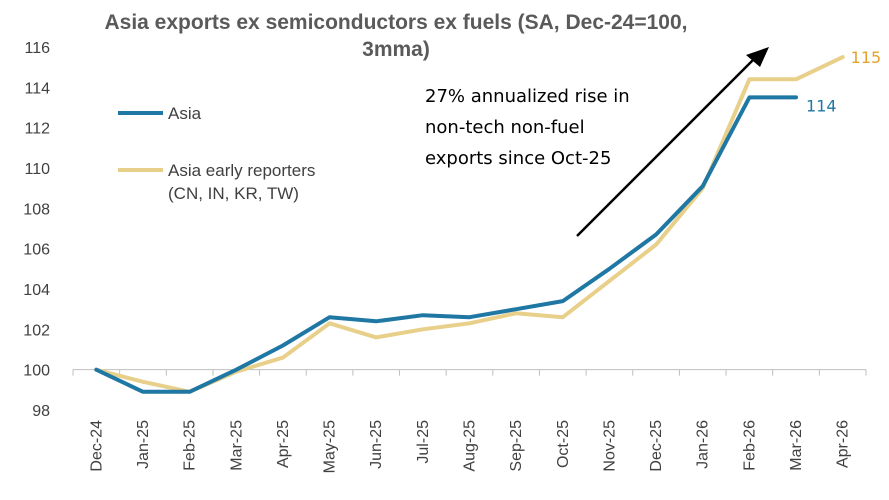 The width and height of the screenshot is (889, 500). What do you see at coordinates (37, 129) in the screenshot?
I see `y-tick-label: 112` at bounding box center [37, 129].